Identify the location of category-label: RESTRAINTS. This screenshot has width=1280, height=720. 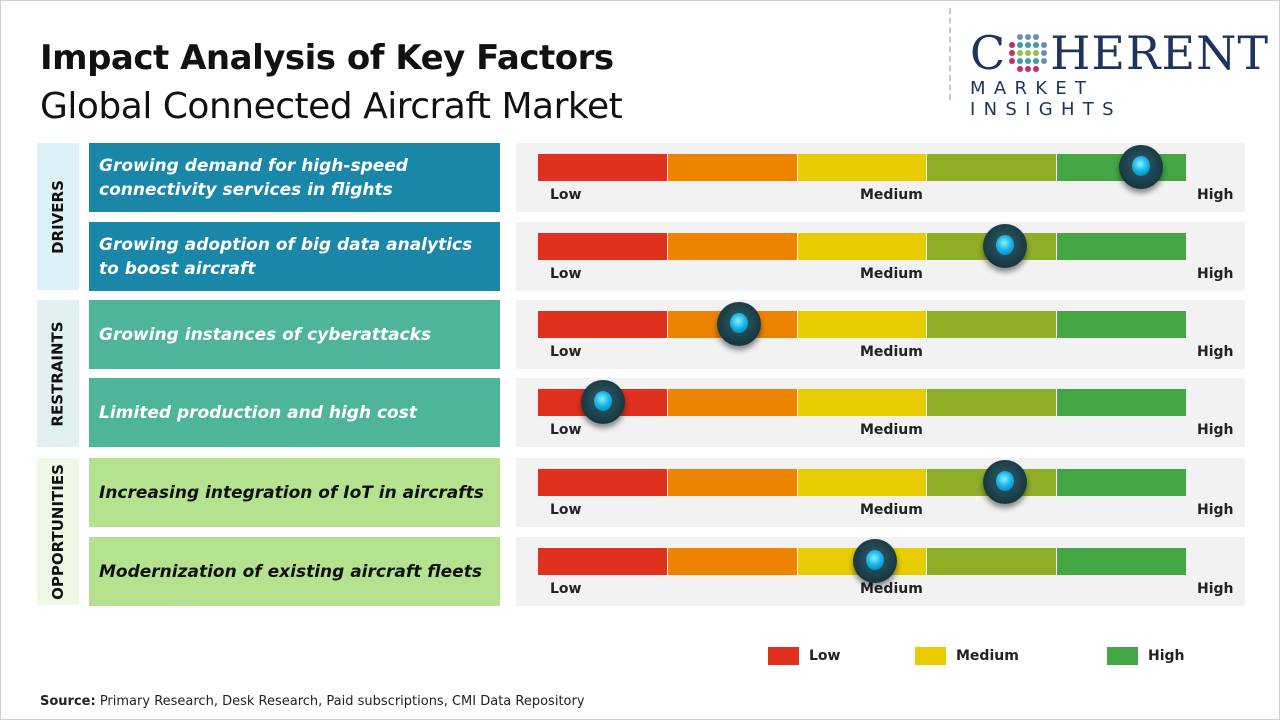
(58, 373).